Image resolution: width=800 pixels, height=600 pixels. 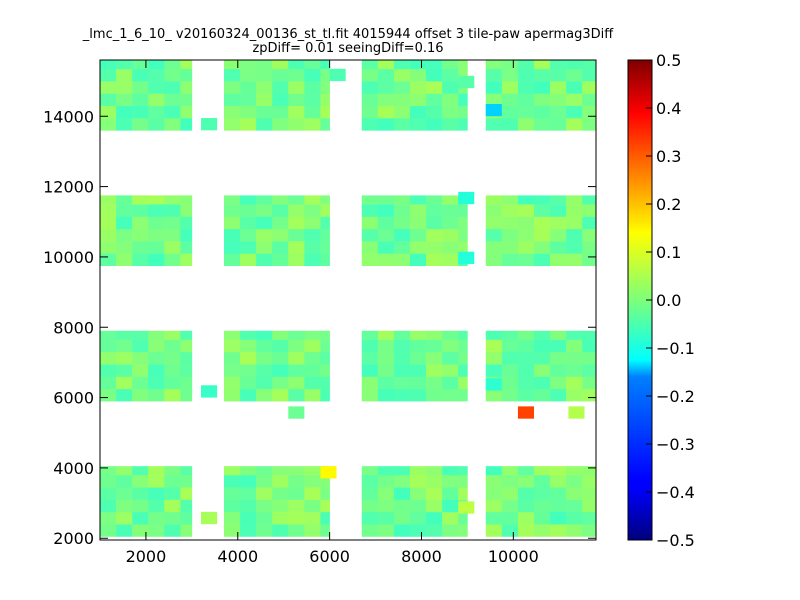 What do you see at coordinates (347, 48) in the screenshot?
I see `chart-title-line2: zpDiff= 0.01 seeingDiff=0.16` at bounding box center [347, 48].